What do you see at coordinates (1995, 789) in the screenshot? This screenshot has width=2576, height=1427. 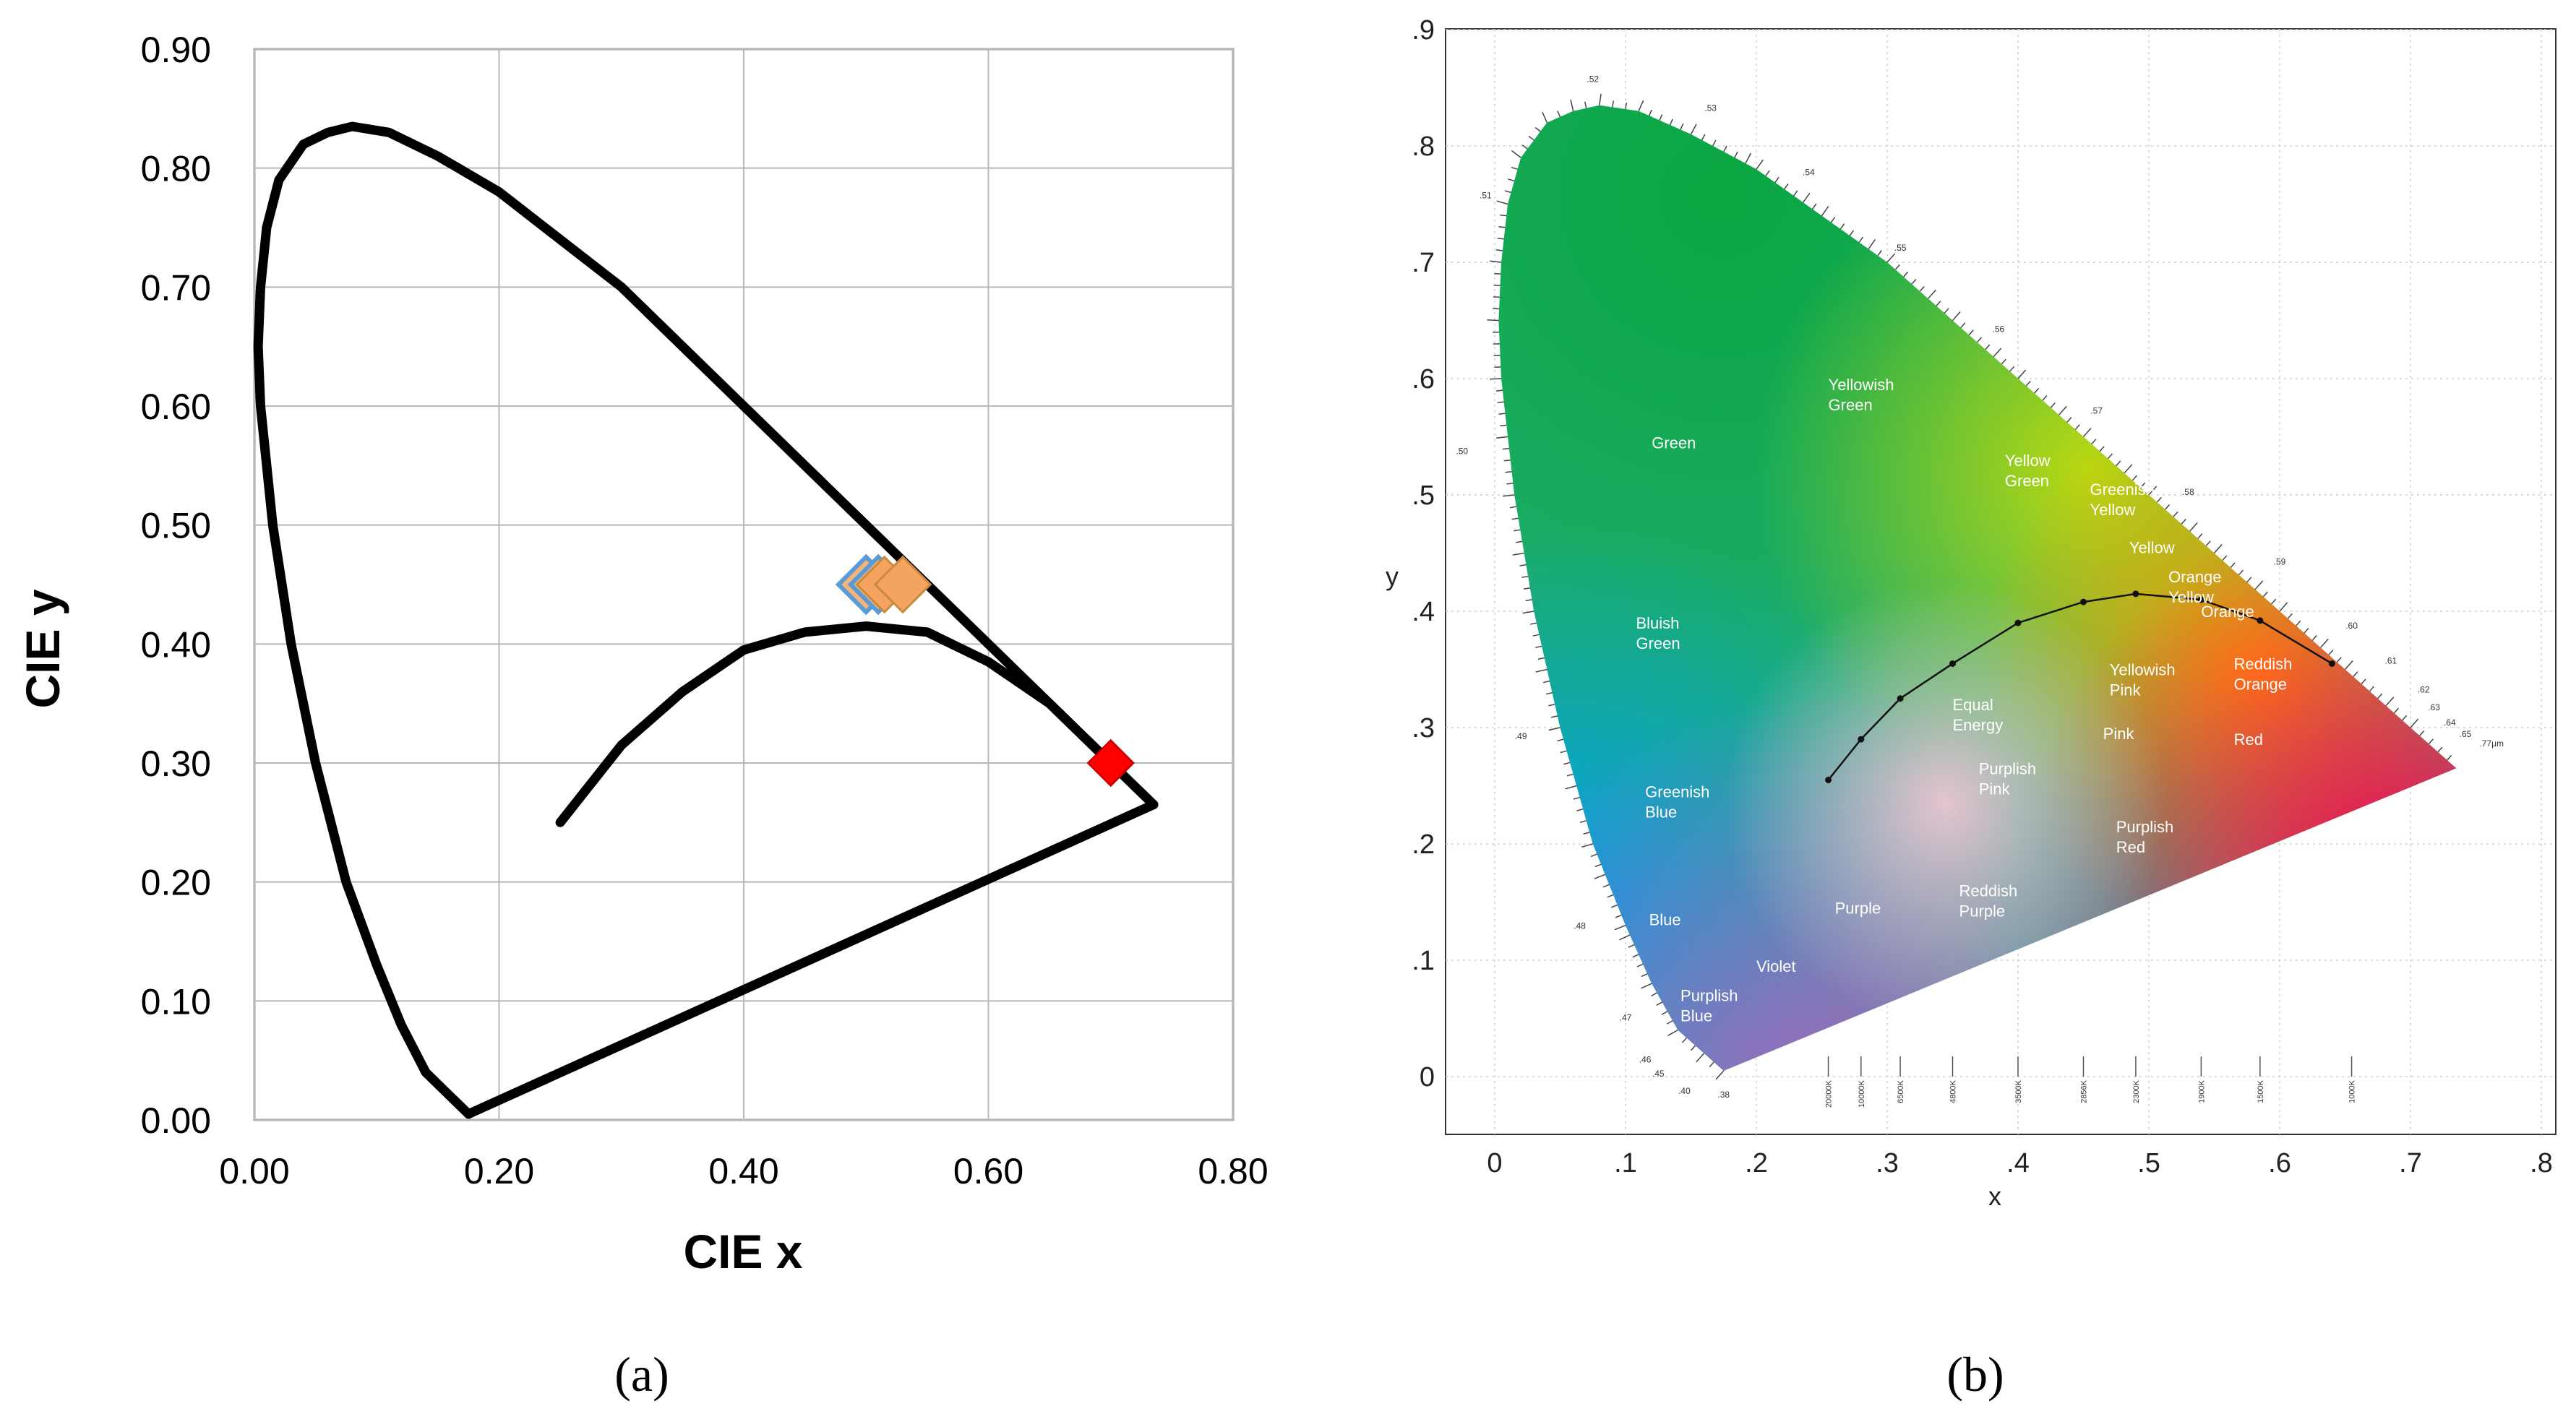 I see `panel-b-region-label-line: Pink` at bounding box center [1995, 789].